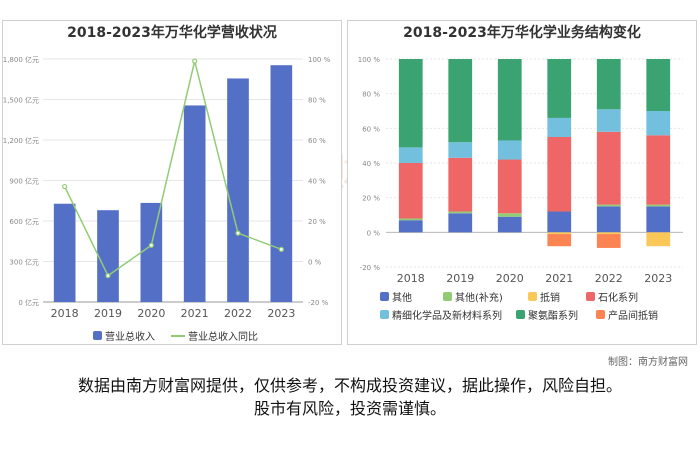 The image size is (700, 467). Describe the element at coordinates (317, 101) in the screenshot. I see `y-tick-label-right: 80 %` at that location.